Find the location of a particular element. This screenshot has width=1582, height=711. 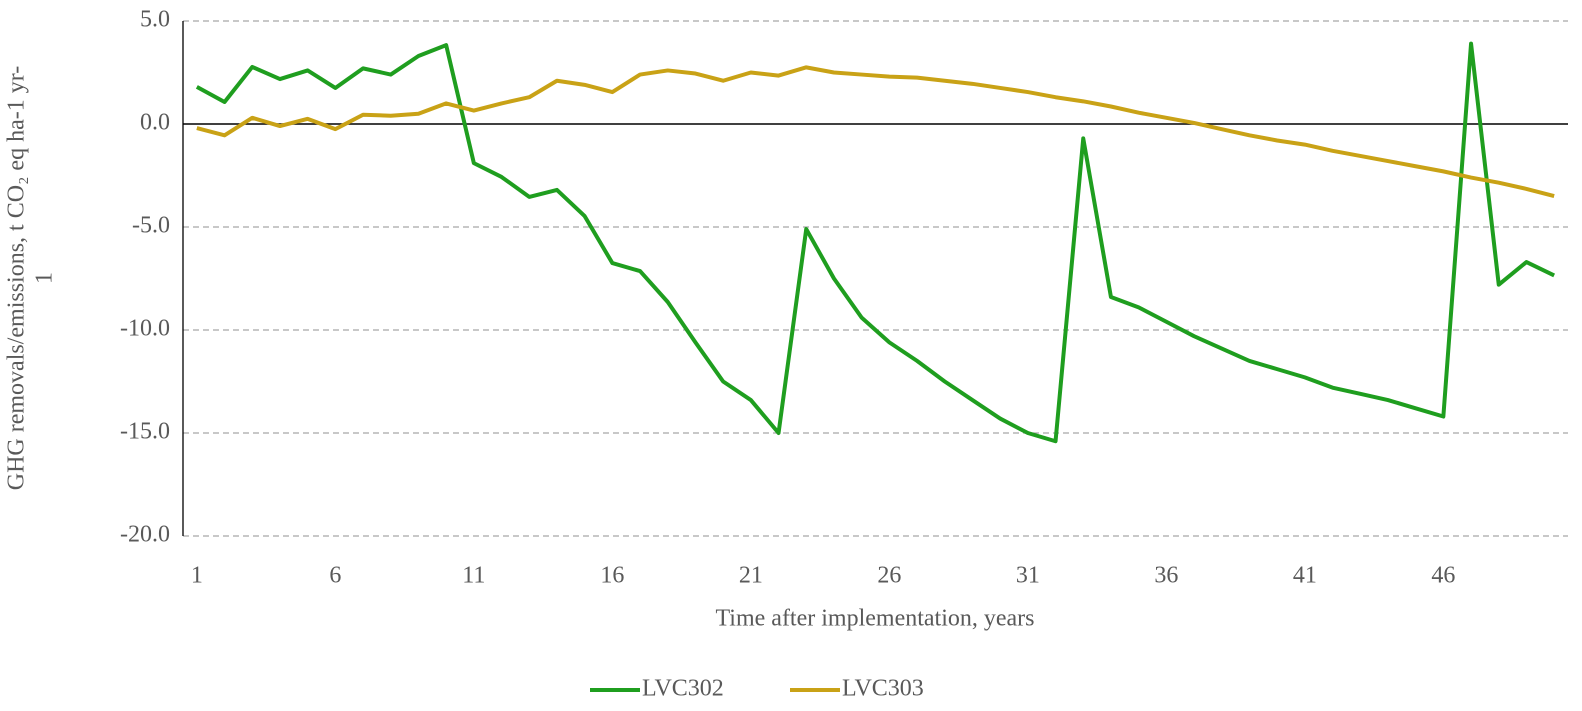

y-tick-label: -20.0 is located at coordinates (145, 535).